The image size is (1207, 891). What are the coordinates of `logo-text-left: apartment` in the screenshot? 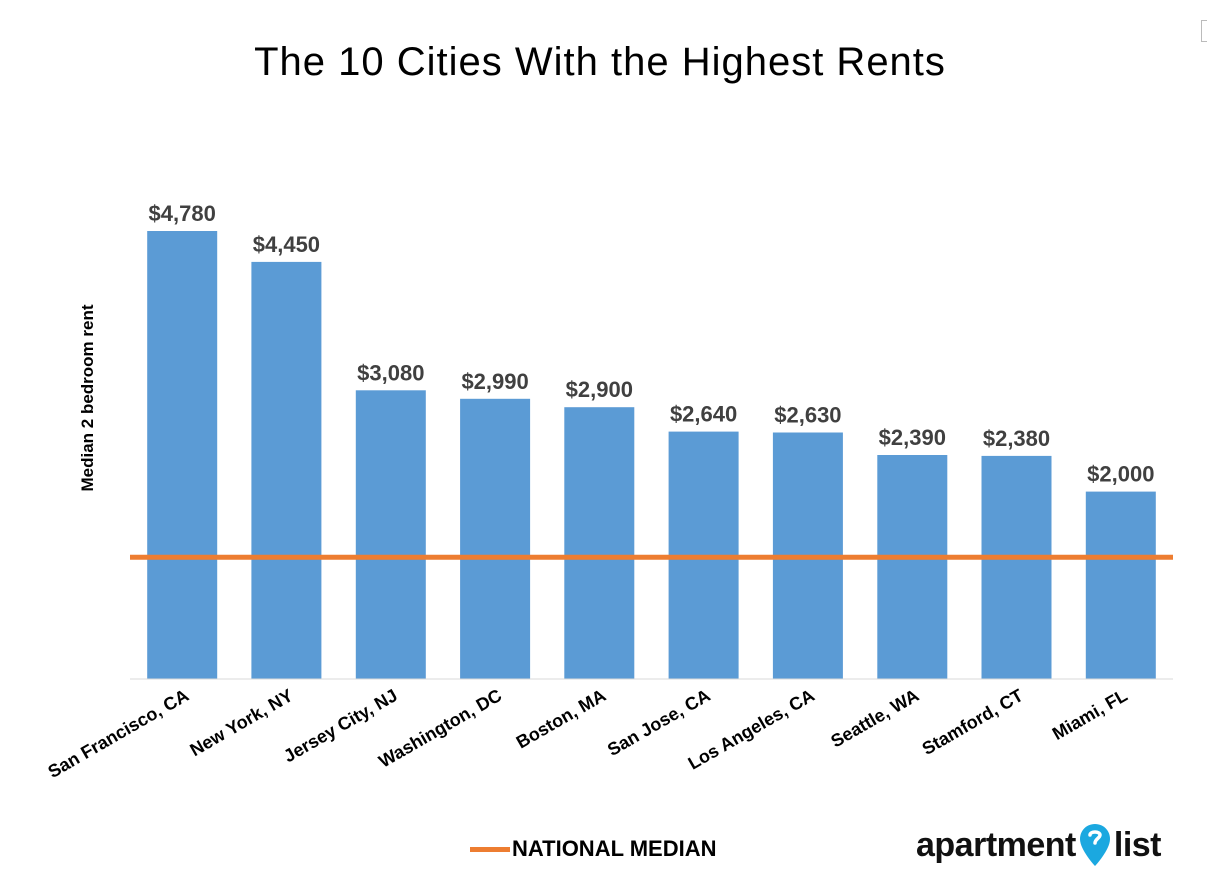 It's located at (996, 844).